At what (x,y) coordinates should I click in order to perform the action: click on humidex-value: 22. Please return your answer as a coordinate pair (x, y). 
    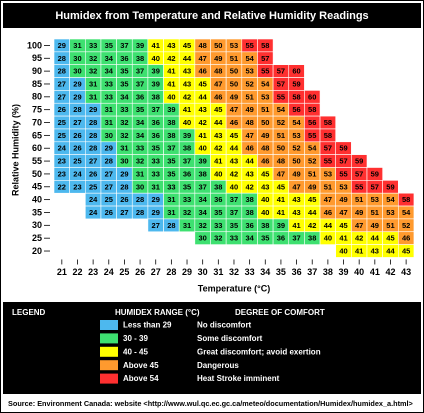
    Looking at the image, I should click on (62, 186).